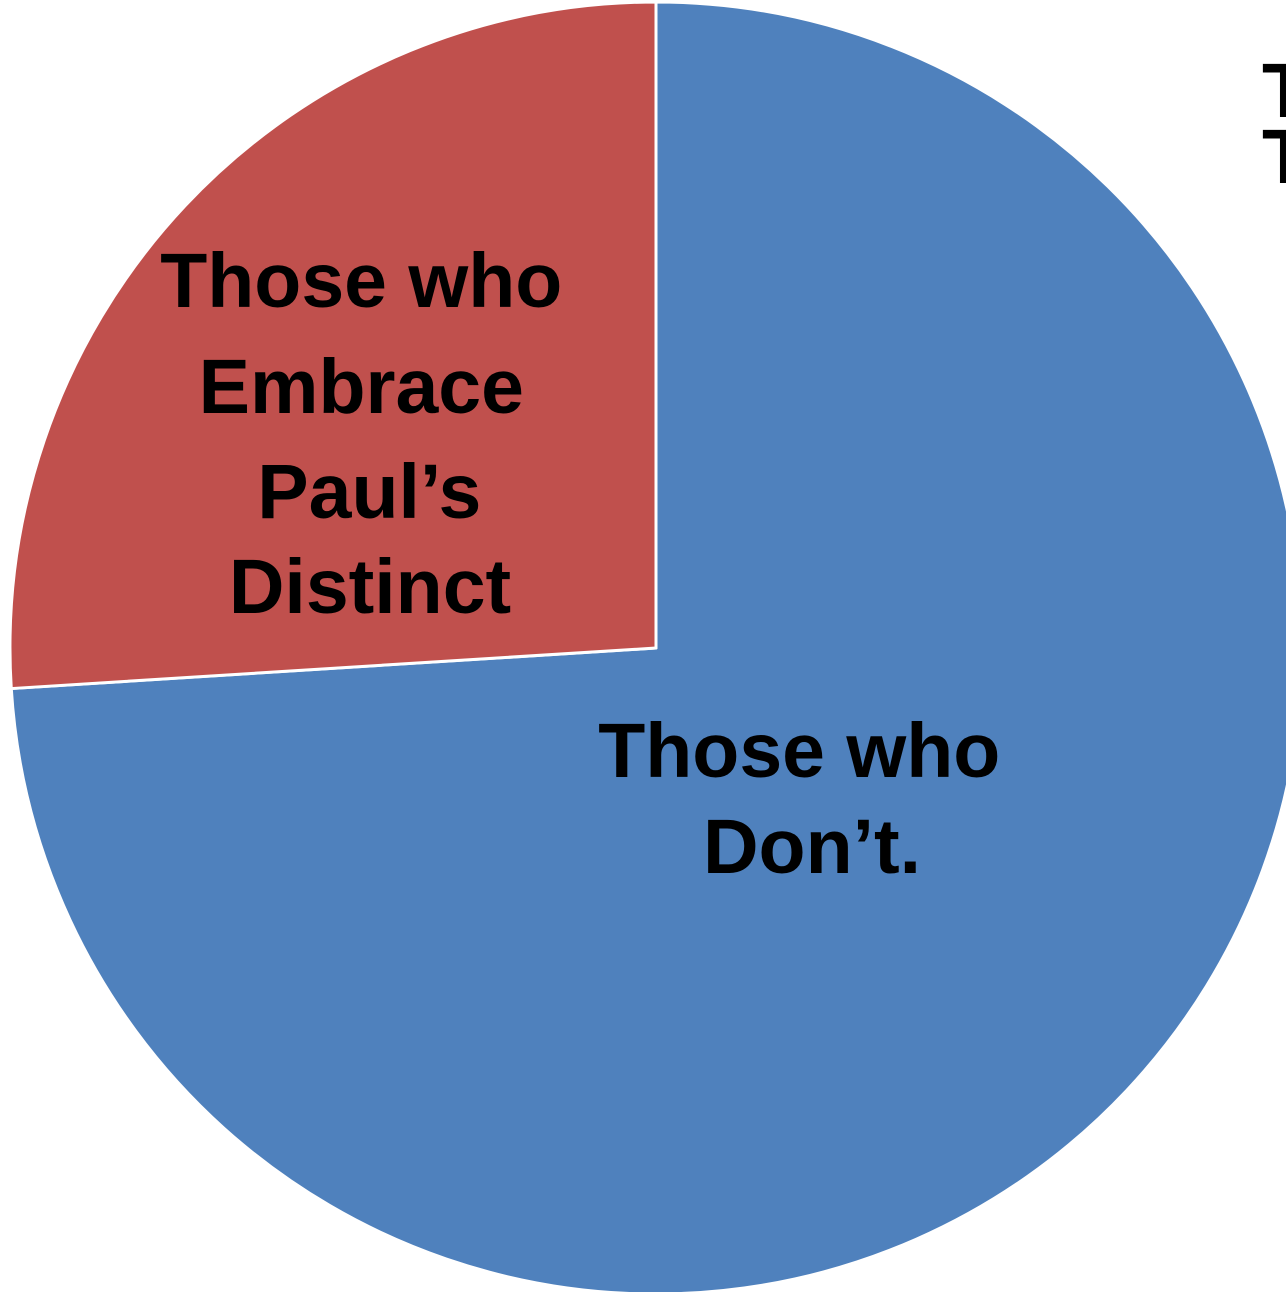 The width and height of the screenshot is (1286, 1292). Describe the element at coordinates (372, 434) in the screenshot. I see `slice-label-embrace: Those who Embrace Paul’s Distinct` at that location.